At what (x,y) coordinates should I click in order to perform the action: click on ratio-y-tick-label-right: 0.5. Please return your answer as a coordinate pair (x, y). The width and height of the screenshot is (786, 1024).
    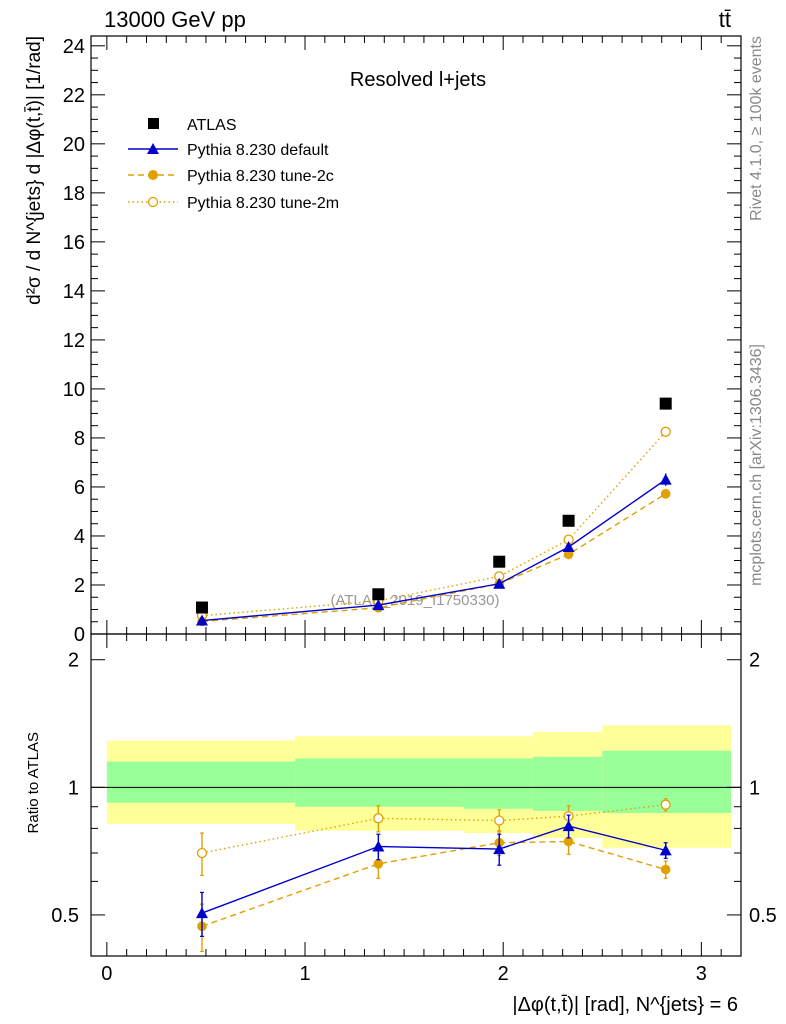
    Looking at the image, I should click on (763, 916).